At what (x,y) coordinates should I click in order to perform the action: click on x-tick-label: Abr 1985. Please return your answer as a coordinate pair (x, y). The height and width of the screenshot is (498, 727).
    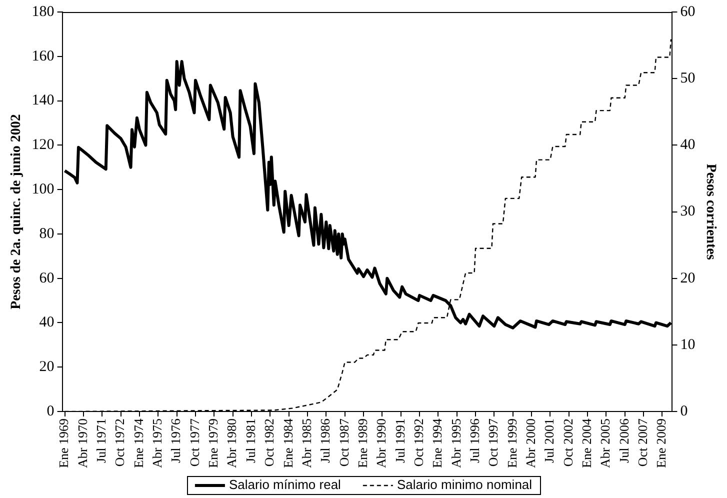
    Looking at the image, I should click on (306, 443).